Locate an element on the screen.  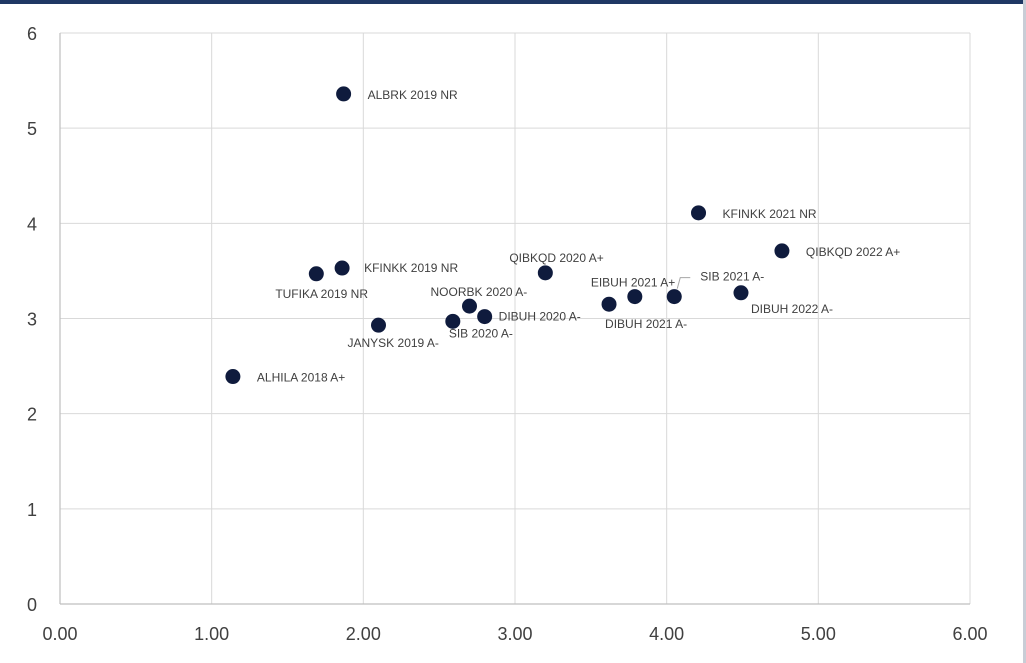
data-label: DIBUH 2021 A- is located at coordinates (646, 324).